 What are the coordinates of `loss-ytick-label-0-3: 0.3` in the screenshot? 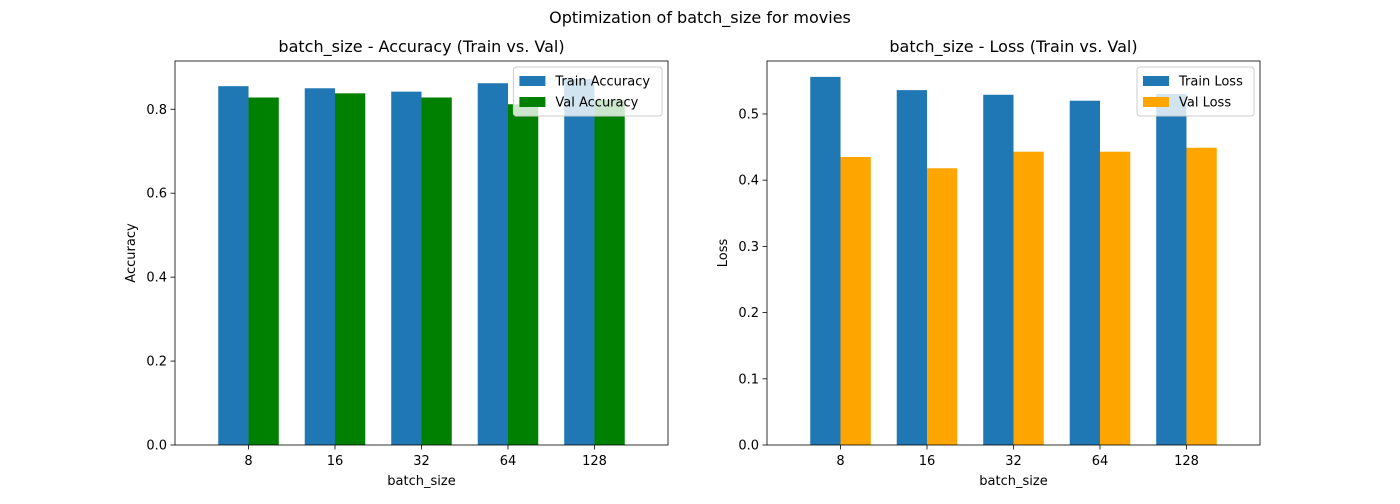 It's located at (748, 247).